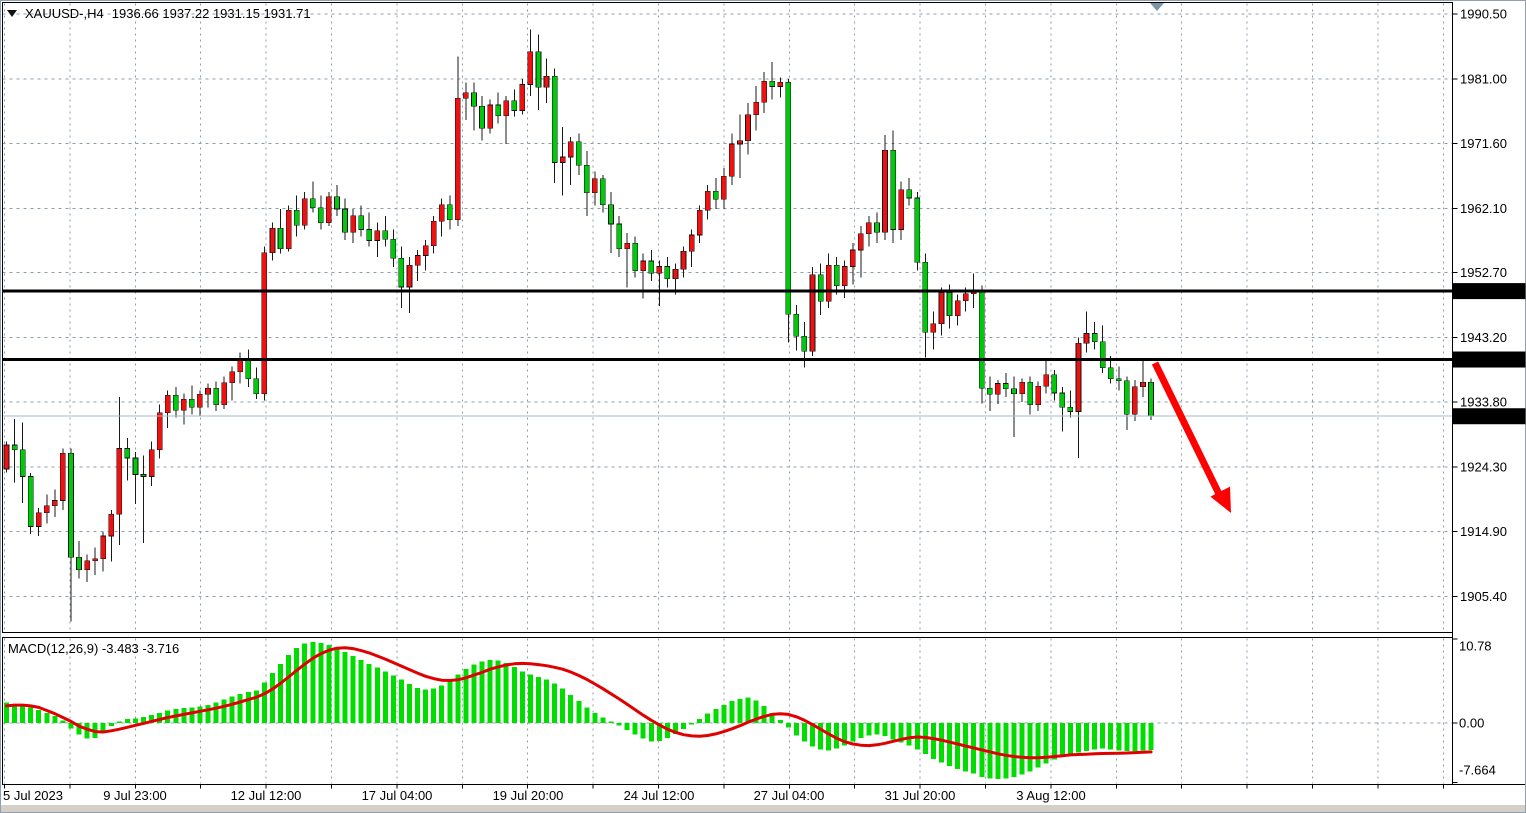 The image size is (1526, 813). Describe the element at coordinates (135, 795) in the screenshot. I see `time-axis-label: 9 Jul 23:00` at that location.